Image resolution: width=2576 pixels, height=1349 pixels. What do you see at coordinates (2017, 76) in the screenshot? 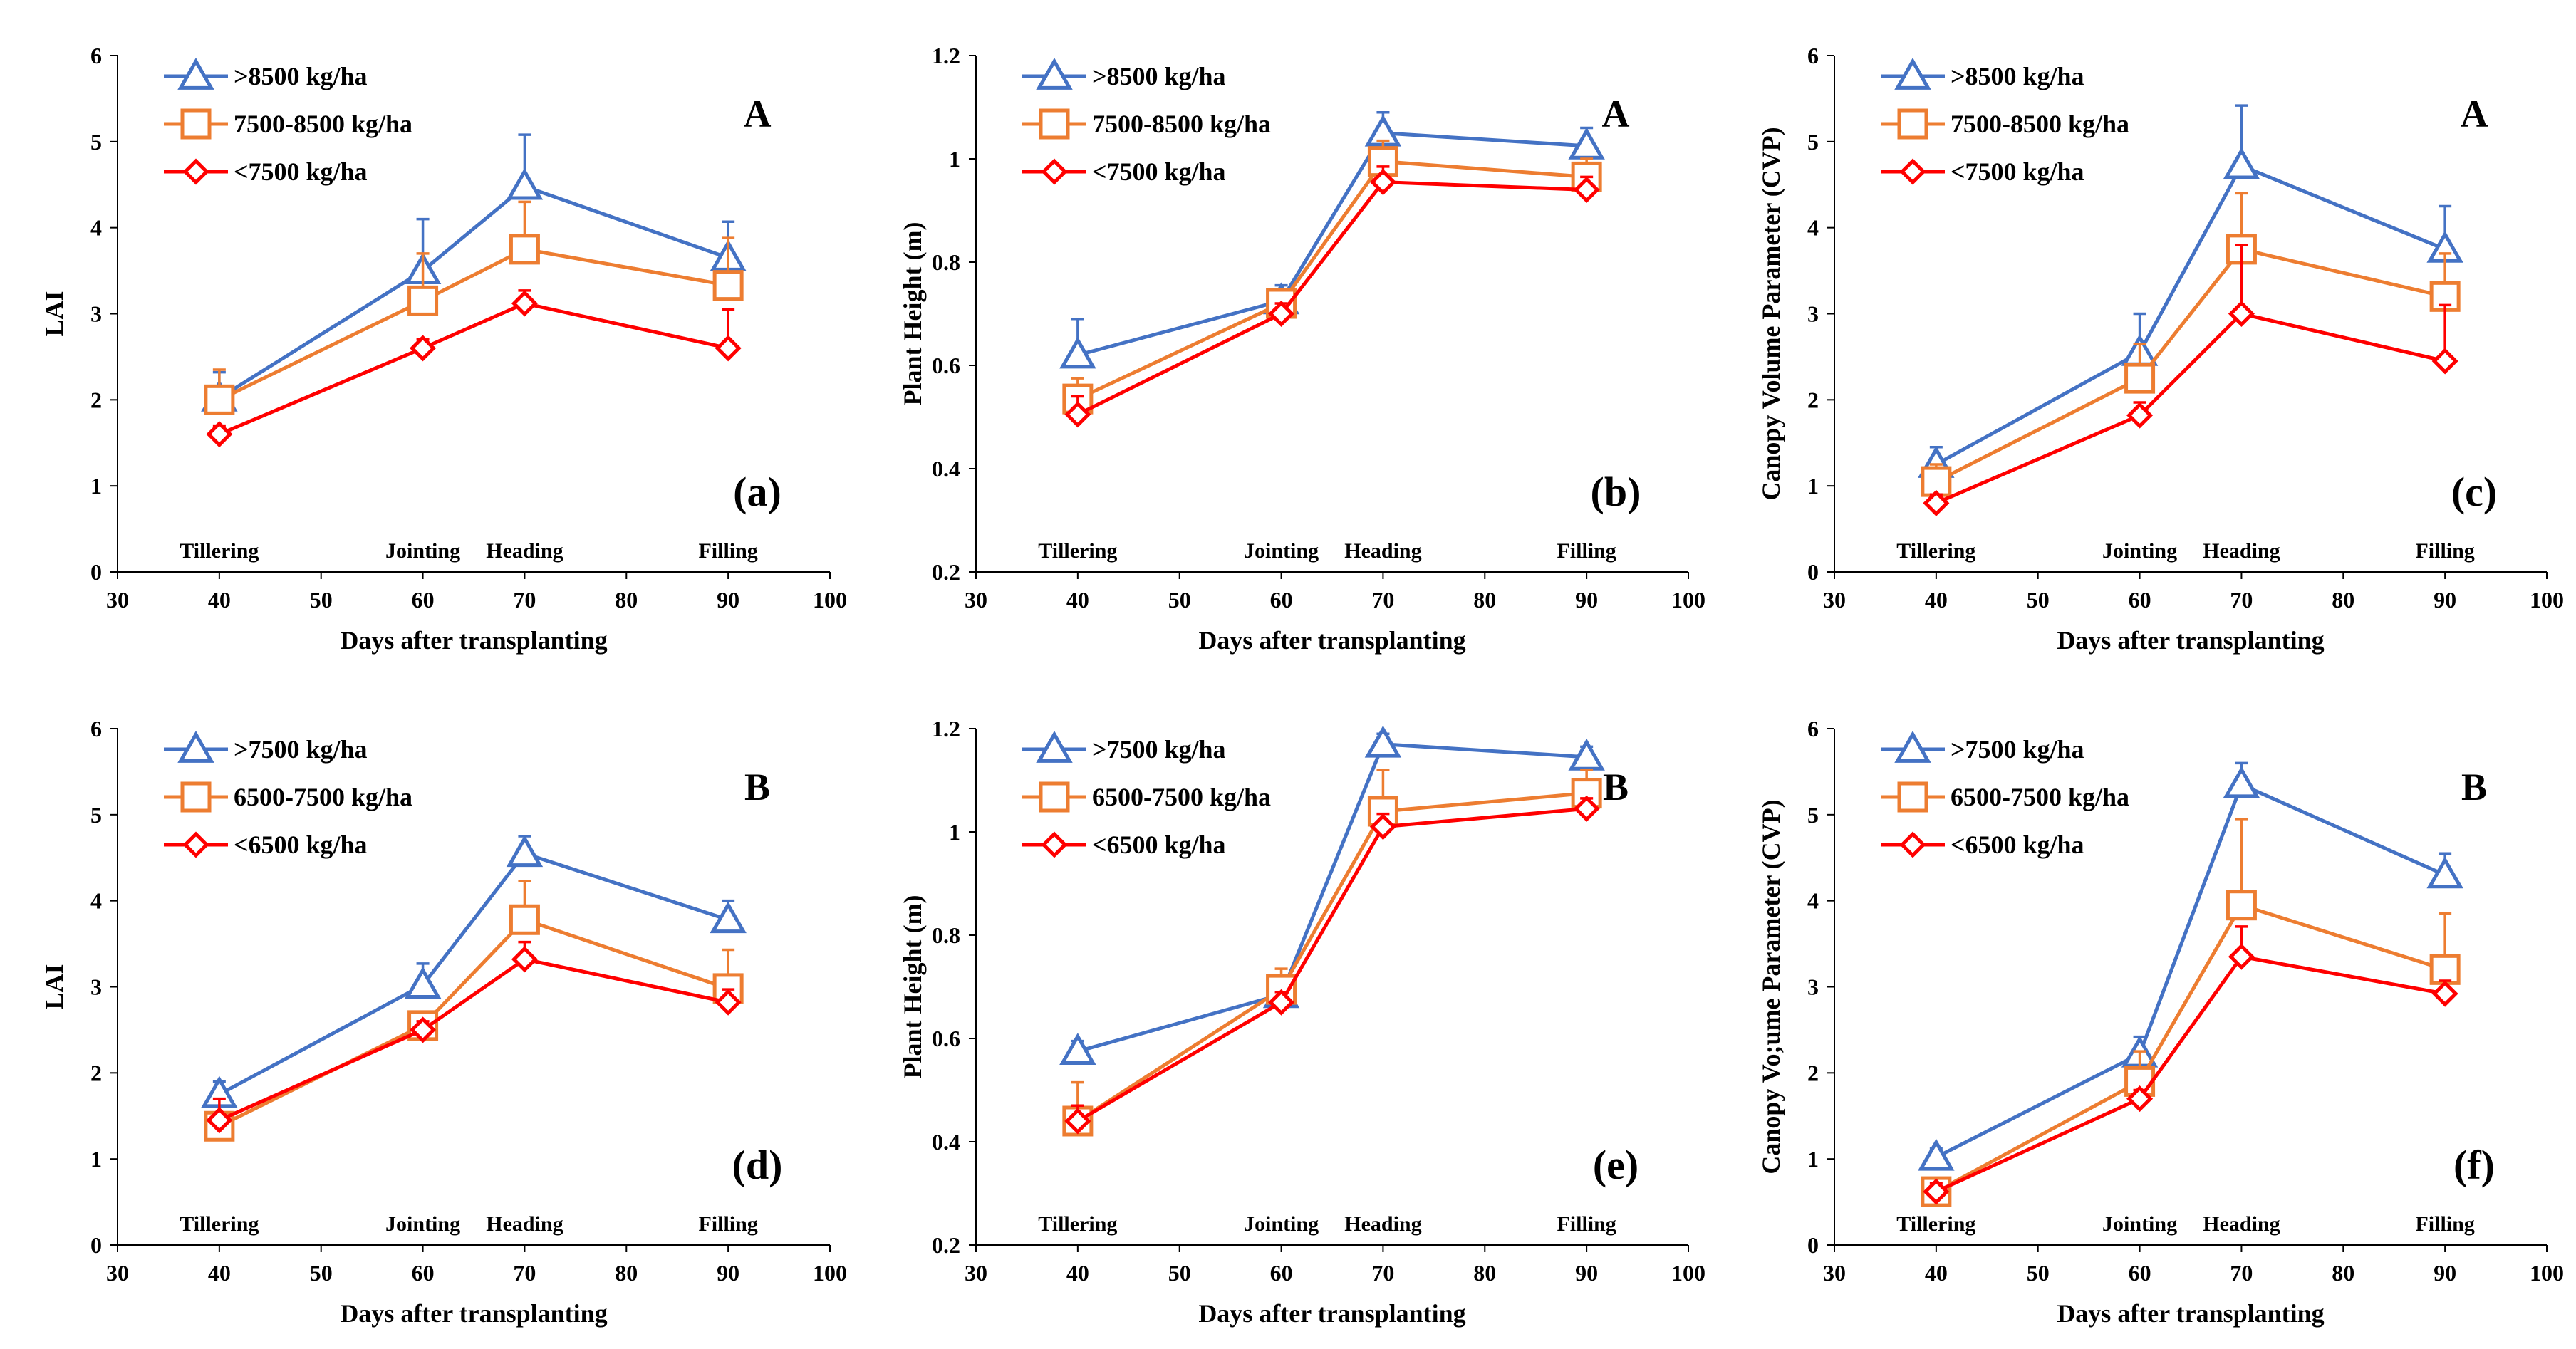
I see `legend-label: >8500 kg/ha` at bounding box center [2017, 76].